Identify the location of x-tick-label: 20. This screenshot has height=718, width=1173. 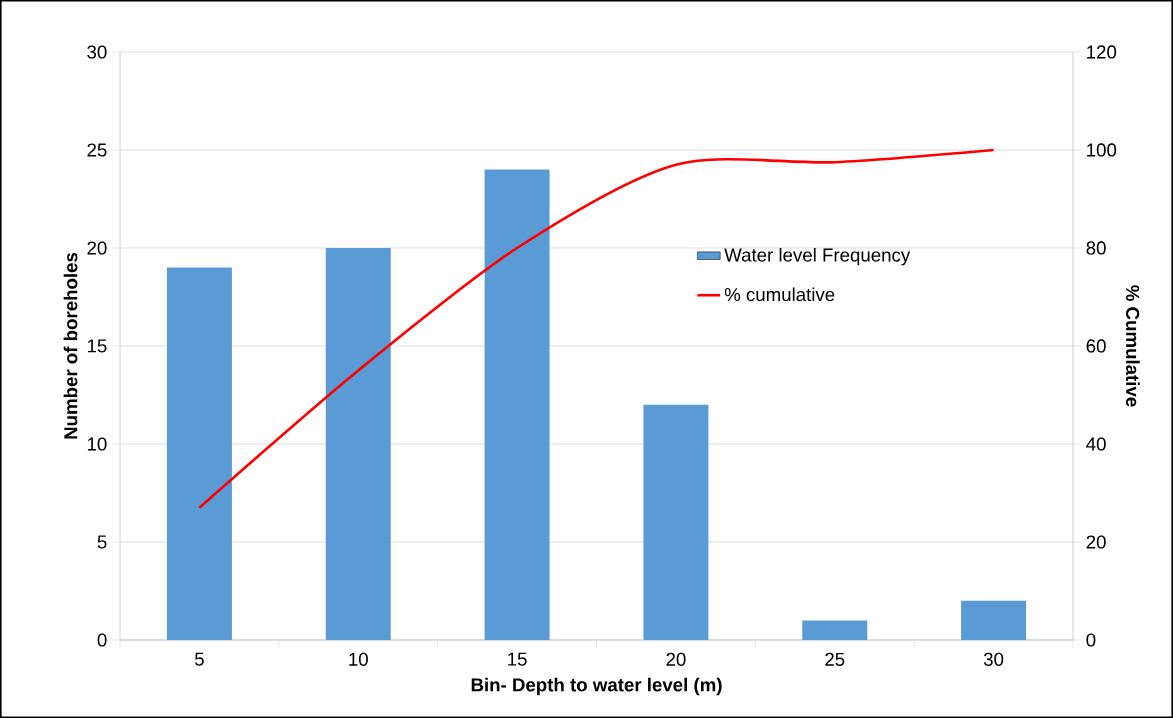
(676, 659).